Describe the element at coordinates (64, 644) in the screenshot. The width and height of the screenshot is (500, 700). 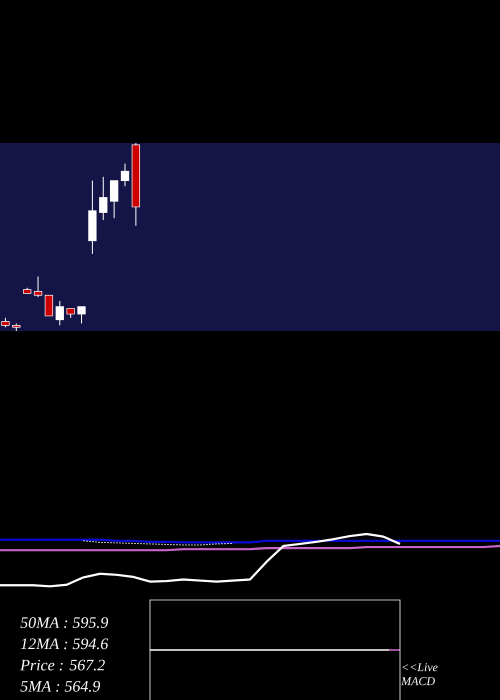
I see `text: 12MA : 594.6` at that location.